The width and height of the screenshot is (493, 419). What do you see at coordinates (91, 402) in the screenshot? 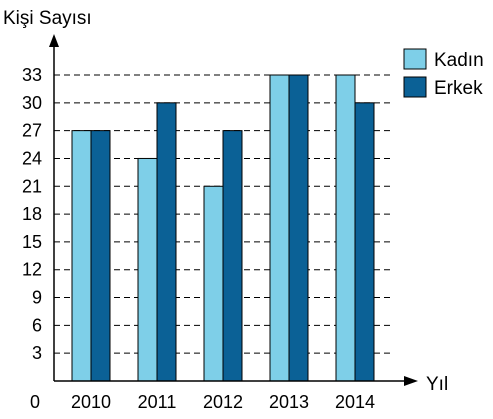
I see `x-tick-label: 2010` at bounding box center [91, 402].